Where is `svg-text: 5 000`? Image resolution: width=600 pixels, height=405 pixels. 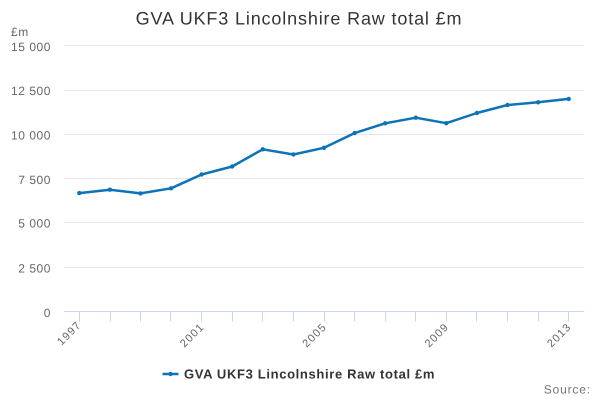
svg-text: 5 000 is located at coordinates (34, 224).